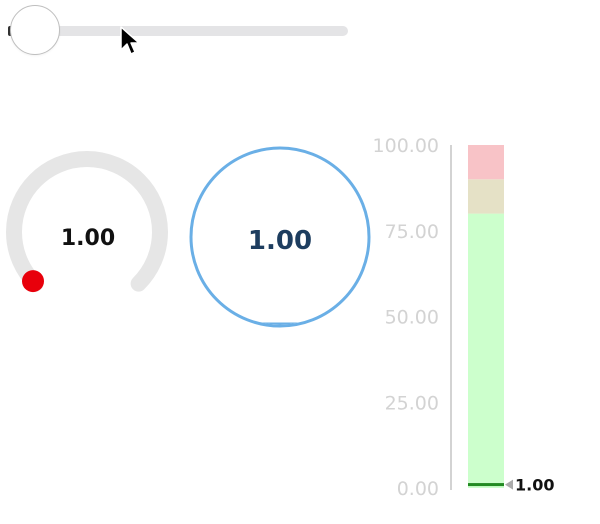 The image size is (600, 524). I want to click on value-slider, so click(179, 31).